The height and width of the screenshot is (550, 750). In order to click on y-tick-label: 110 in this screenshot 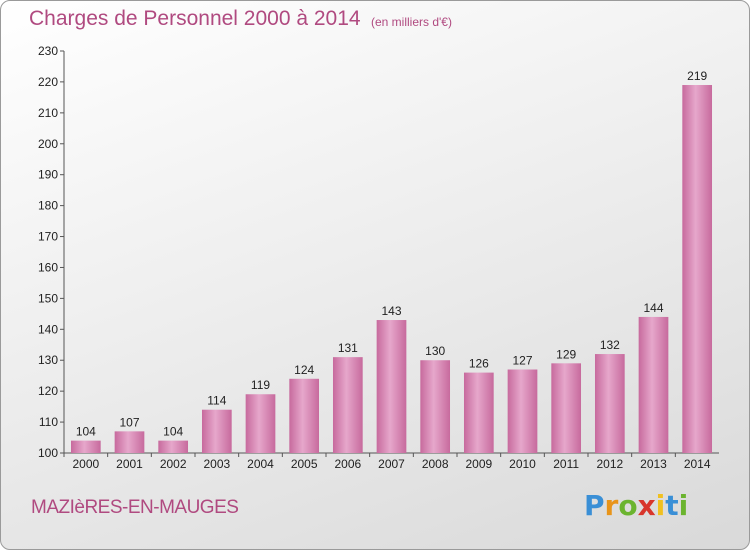, I will do `click(48, 422)`.